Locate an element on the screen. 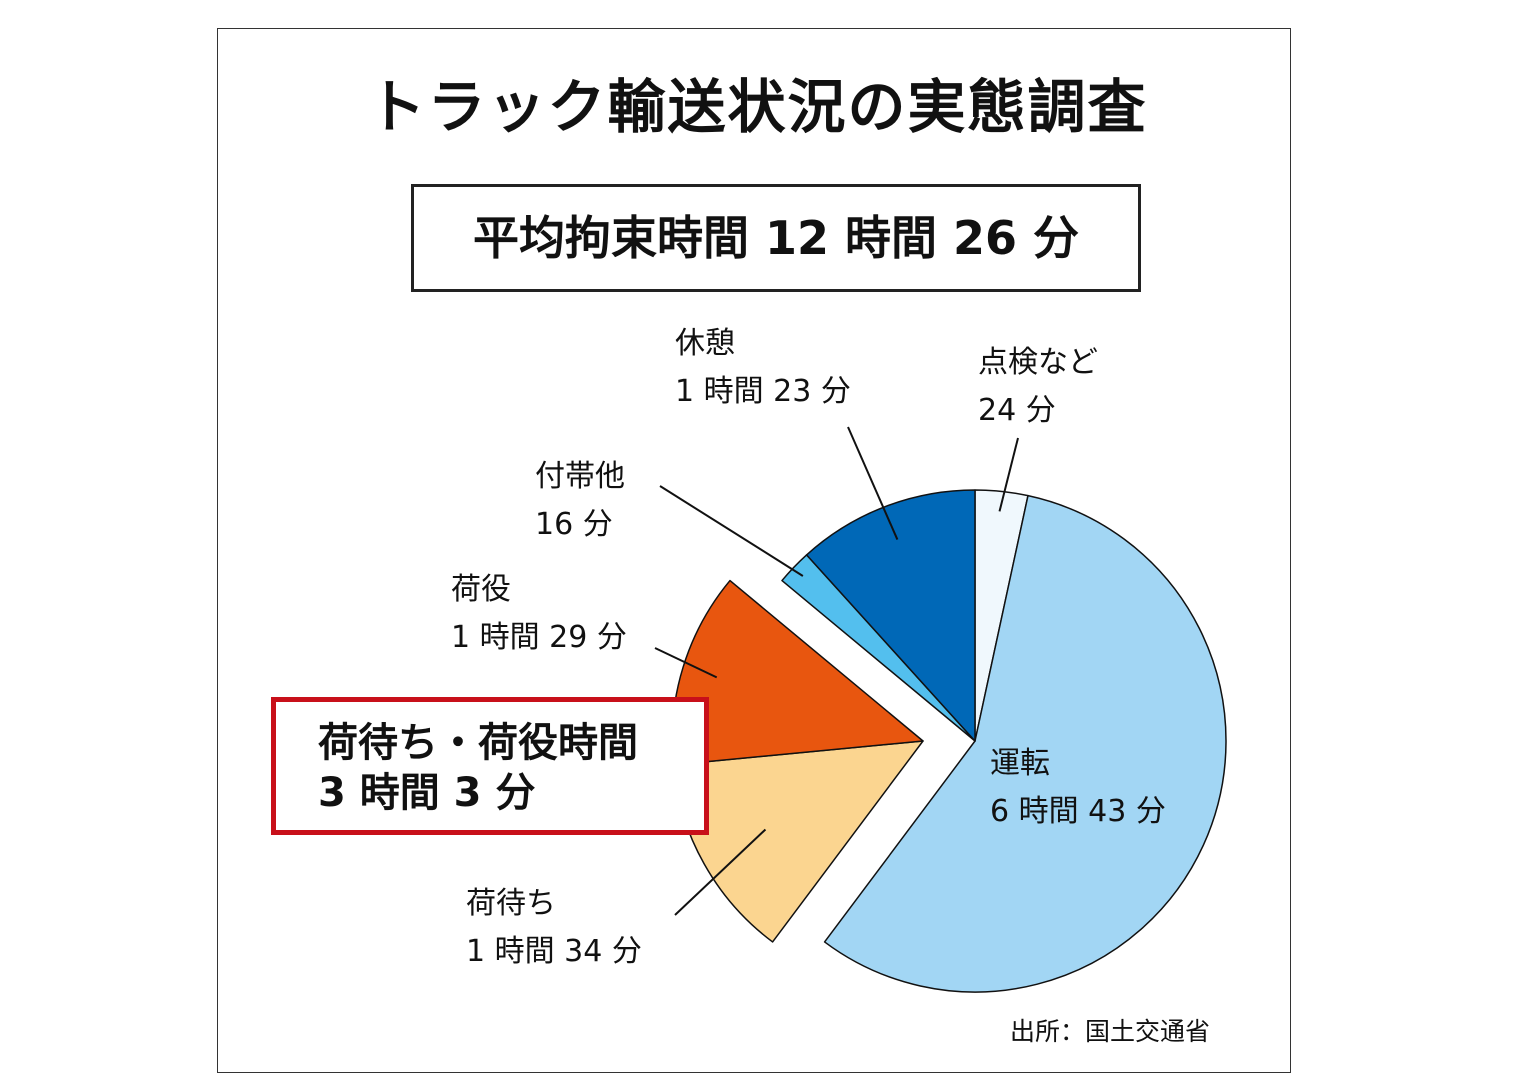 This screenshot has height=1092, width=1515. label-driving-value: 6 時間 43 分 is located at coordinates (1078, 811).